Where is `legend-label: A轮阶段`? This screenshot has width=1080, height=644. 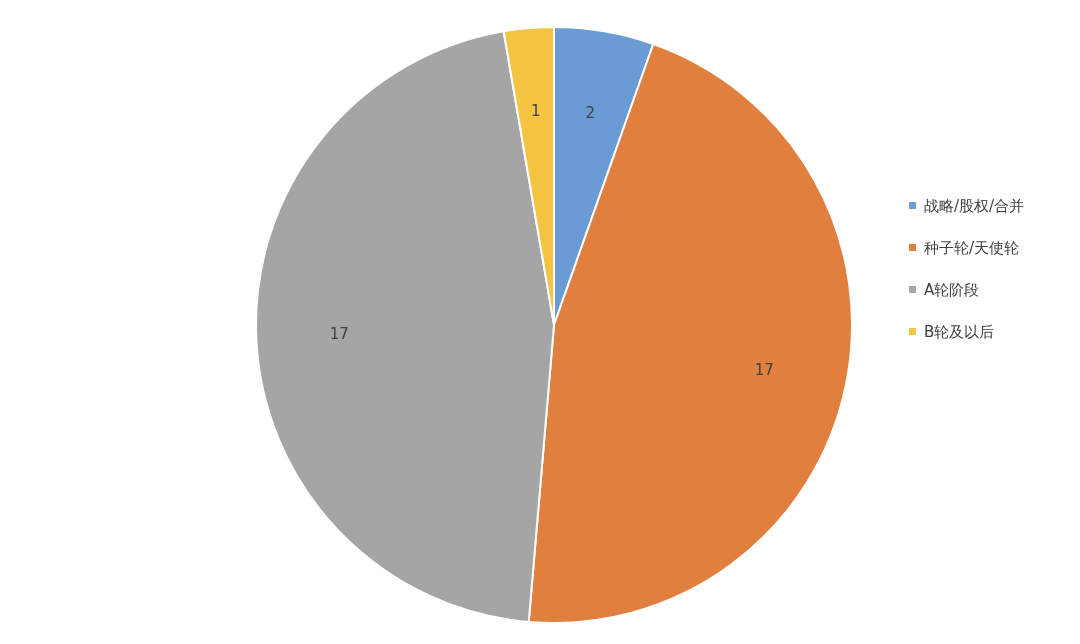 legend-label: A轮阶段 is located at coordinates (952, 289).